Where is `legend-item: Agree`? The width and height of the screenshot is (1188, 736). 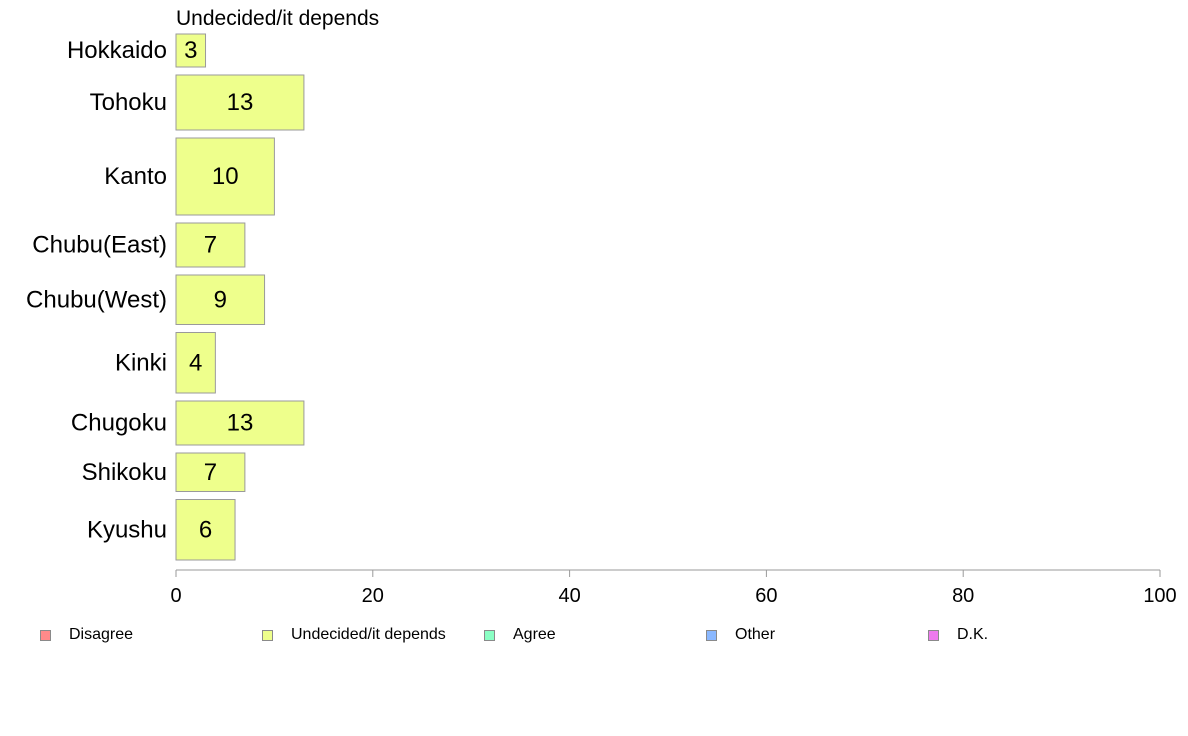
legend-item: Agree is located at coordinates (520, 635).